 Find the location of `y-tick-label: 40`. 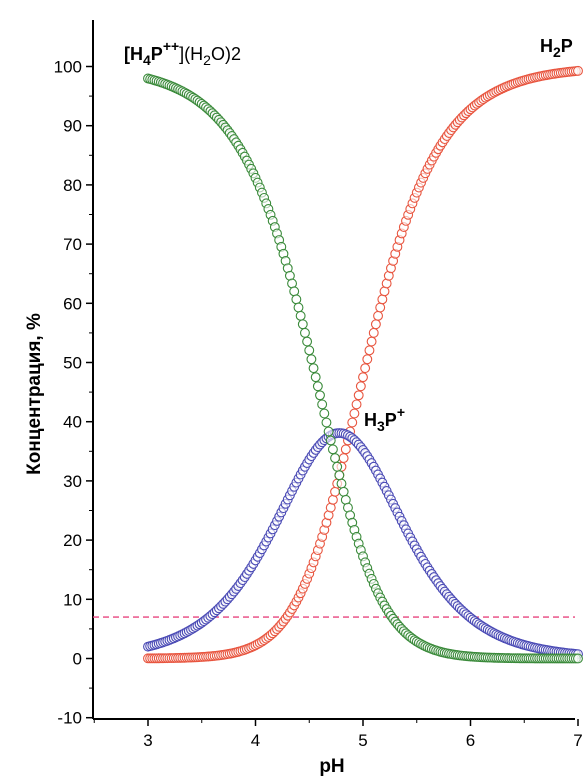

y-tick-label: 40 is located at coordinates (72, 422).